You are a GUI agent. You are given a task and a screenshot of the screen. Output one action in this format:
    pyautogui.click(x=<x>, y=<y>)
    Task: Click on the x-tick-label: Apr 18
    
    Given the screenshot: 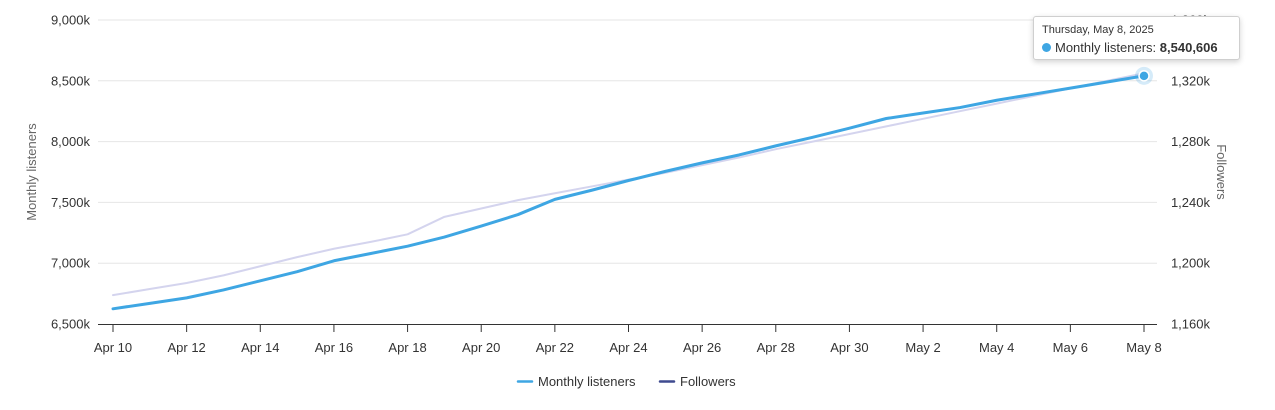 What is the action you would take?
    pyautogui.click(x=407, y=347)
    